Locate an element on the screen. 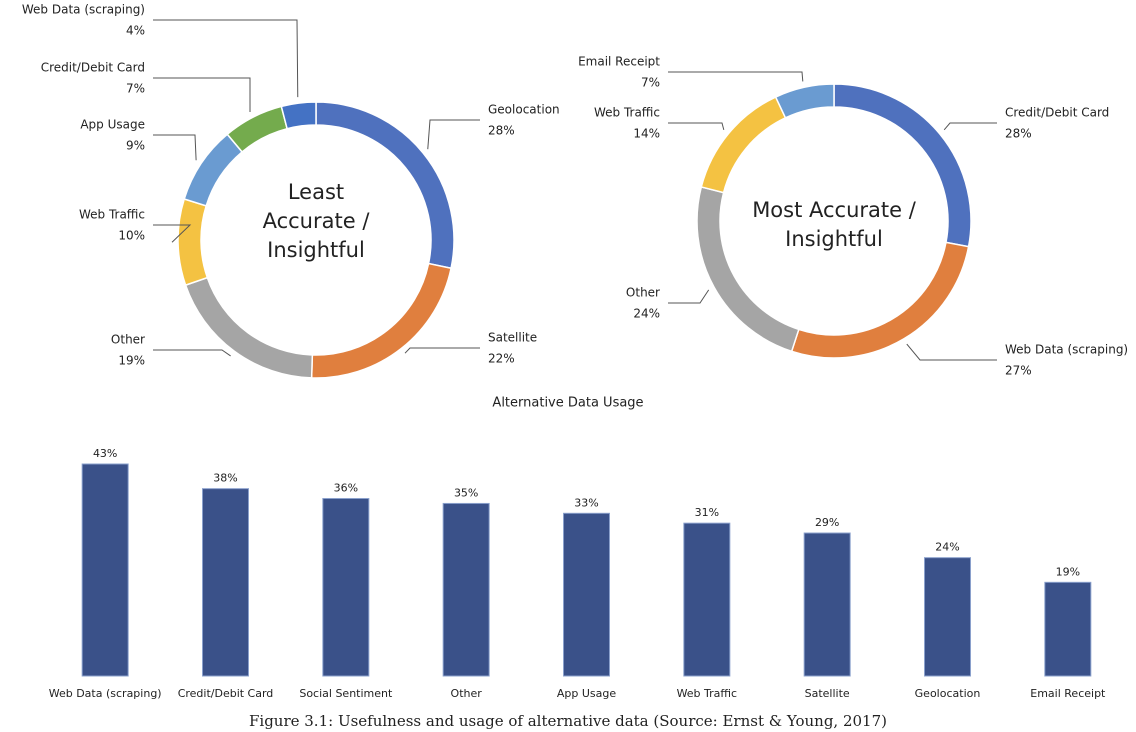  chart-title: Alternative Data Usage is located at coordinates (567, 403).